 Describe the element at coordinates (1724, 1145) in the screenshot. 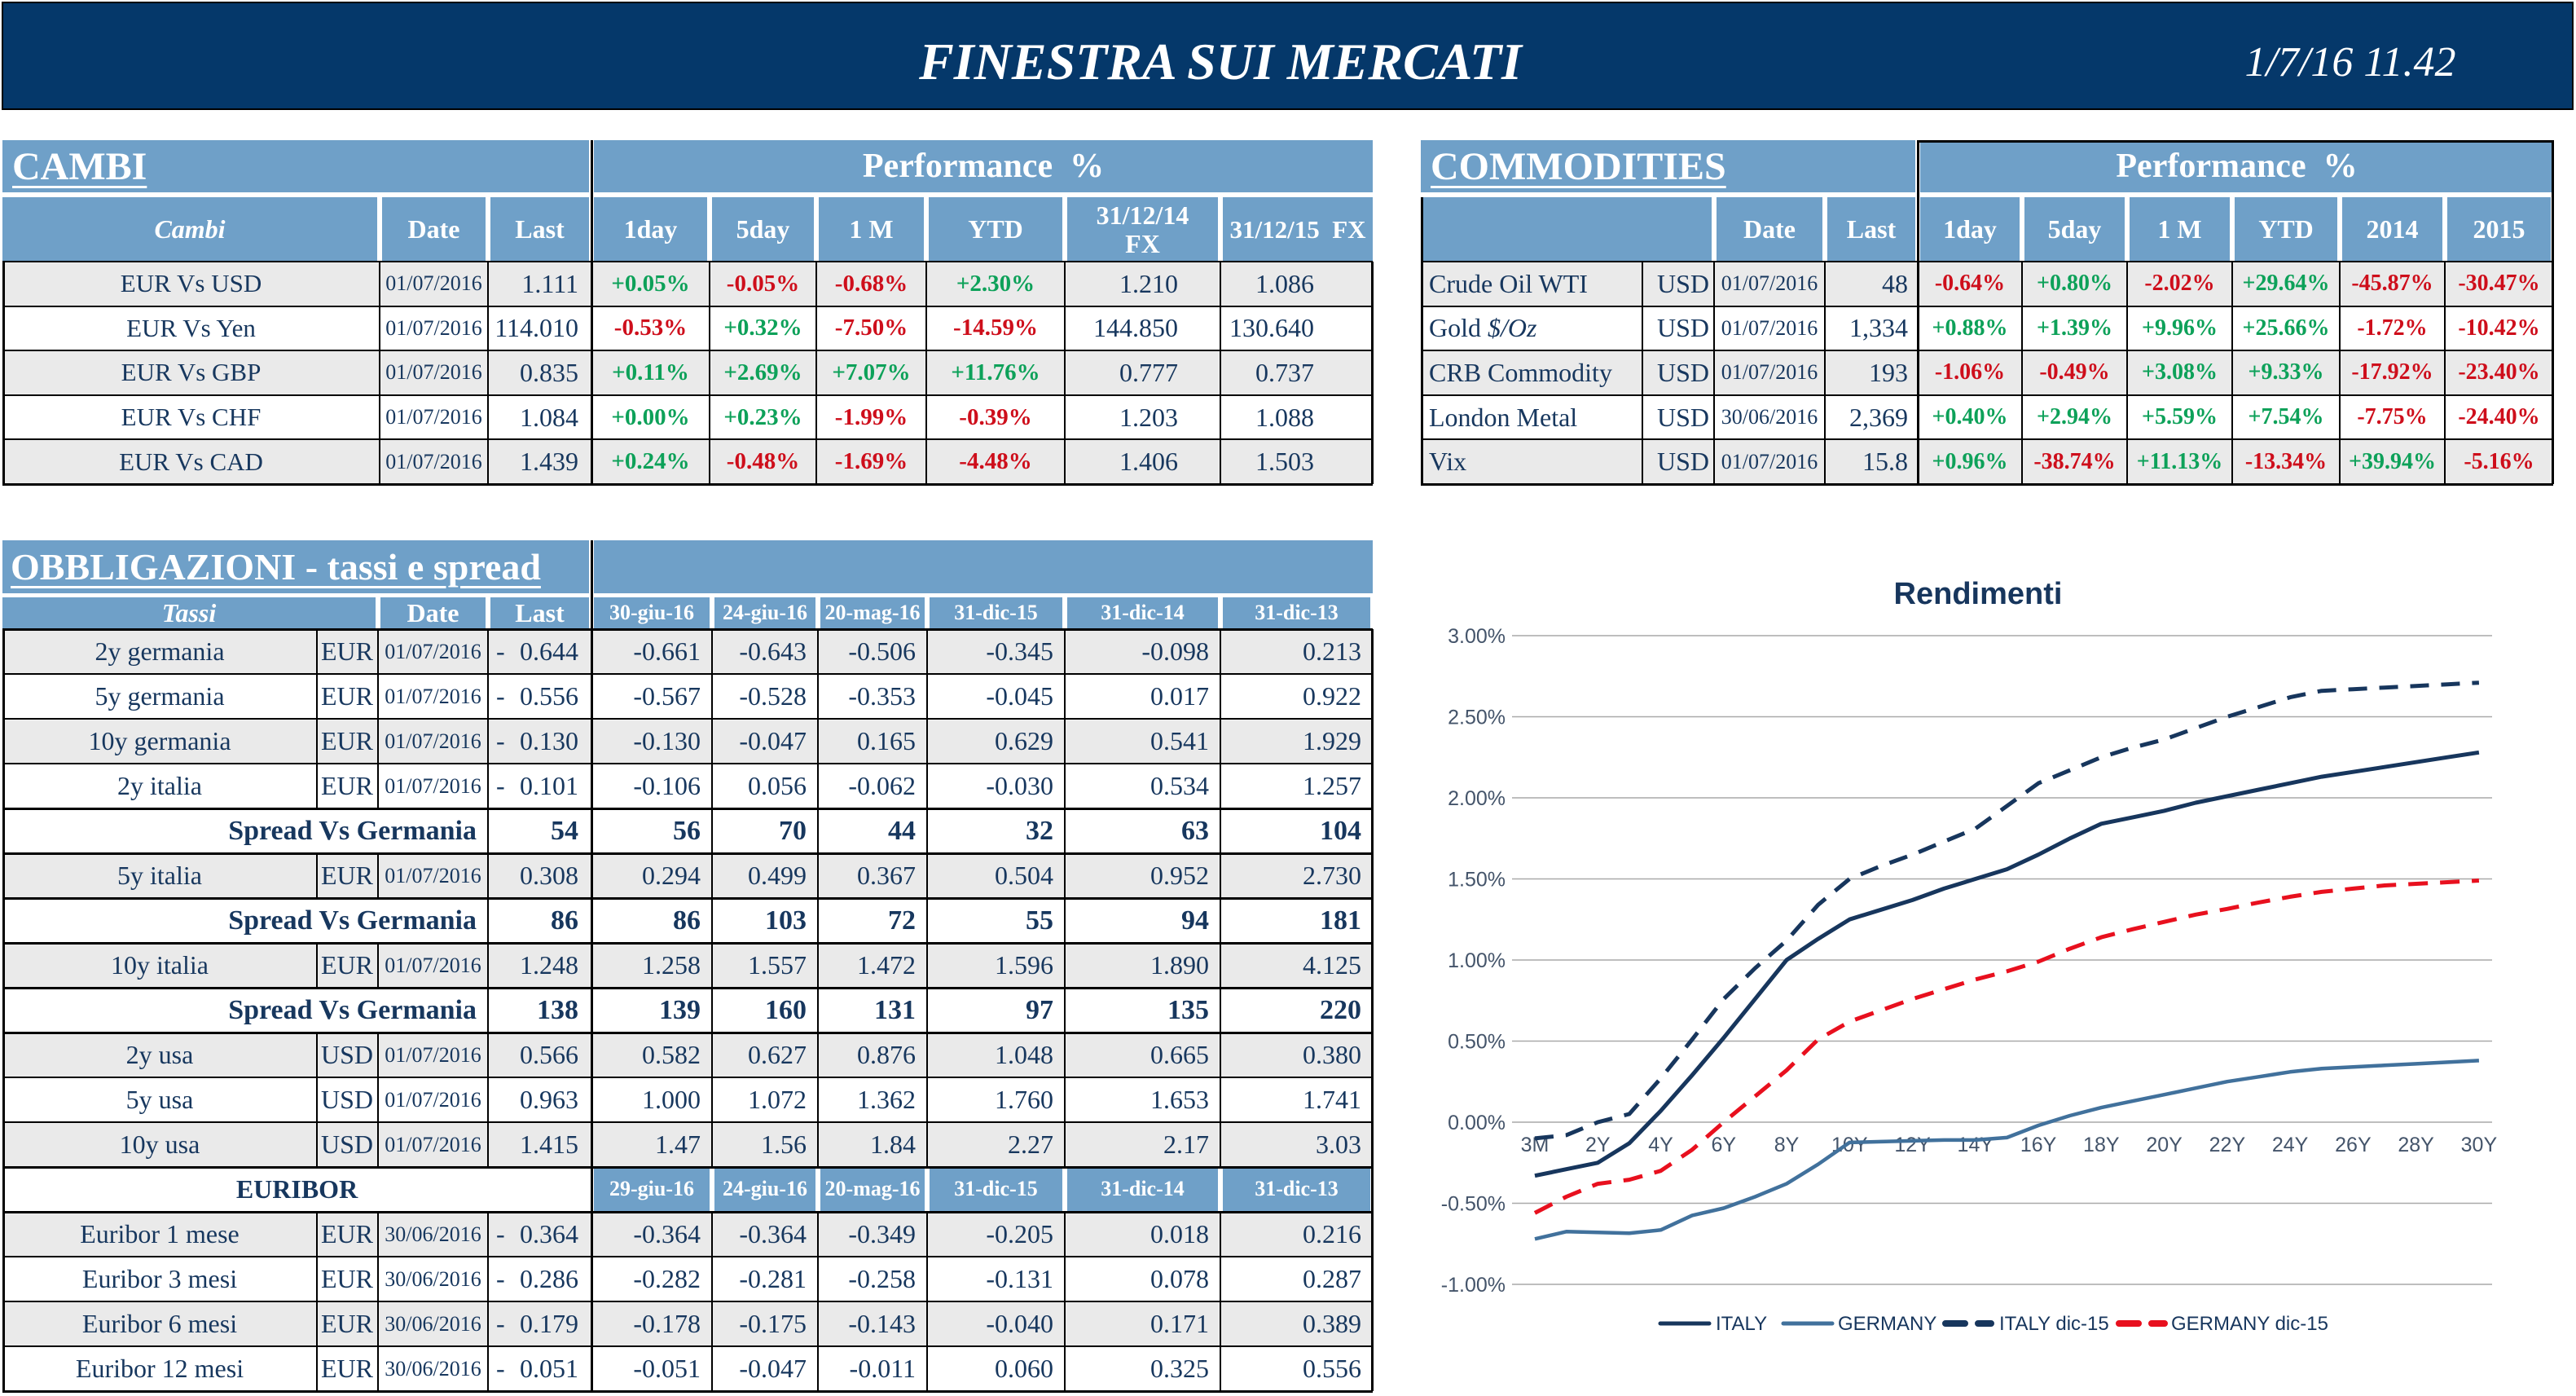

I see `svg-text: 6Y` at that location.